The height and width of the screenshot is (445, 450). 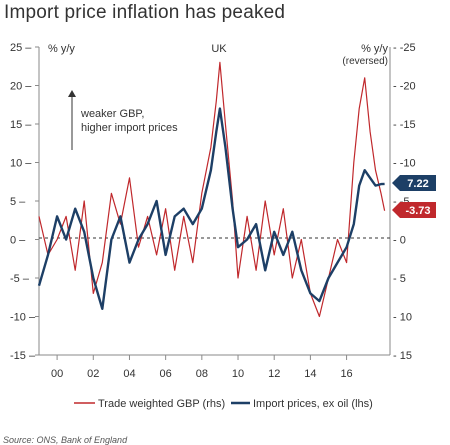 What do you see at coordinates (374, 49) in the screenshot?
I see `right-axis-unit-label: % y/y` at bounding box center [374, 49].